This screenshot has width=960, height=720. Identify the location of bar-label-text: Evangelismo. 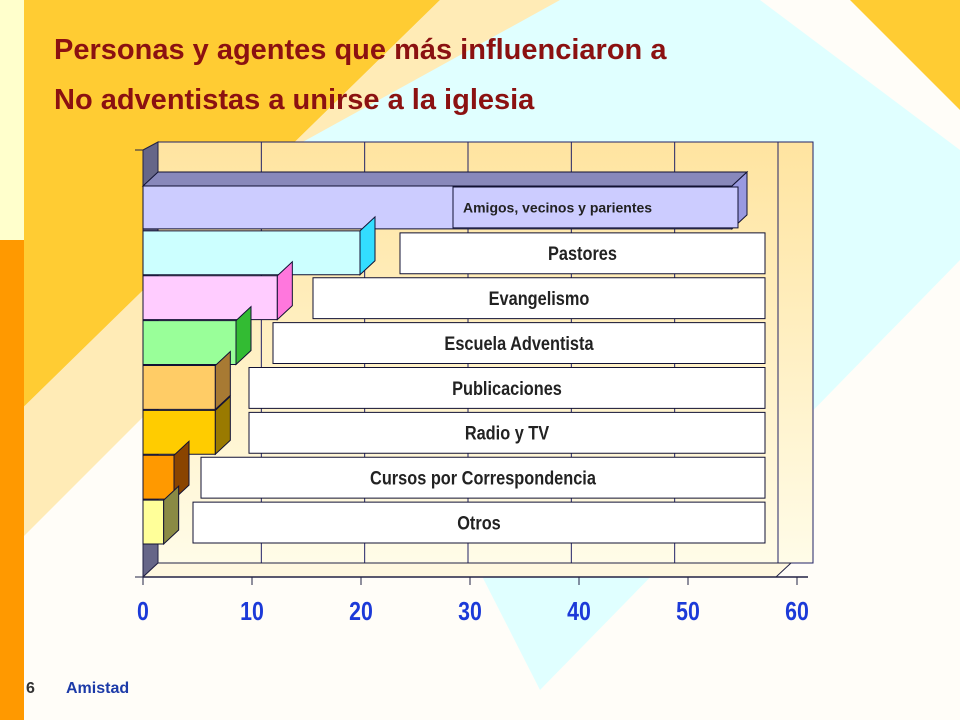
(539, 298).